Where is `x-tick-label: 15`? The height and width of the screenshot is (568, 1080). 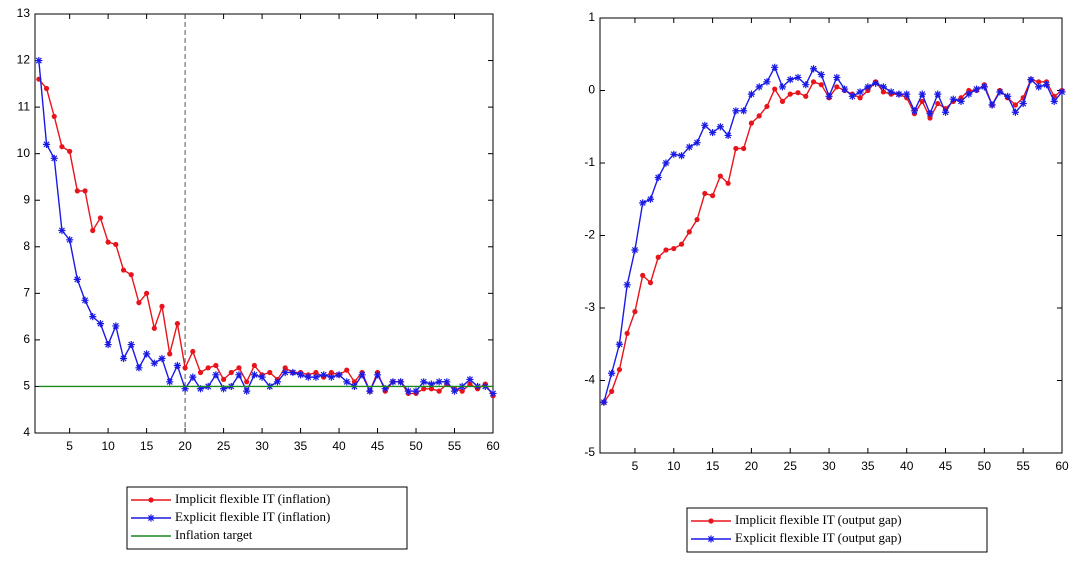
x-tick-label: 15 is located at coordinates (147, 446).